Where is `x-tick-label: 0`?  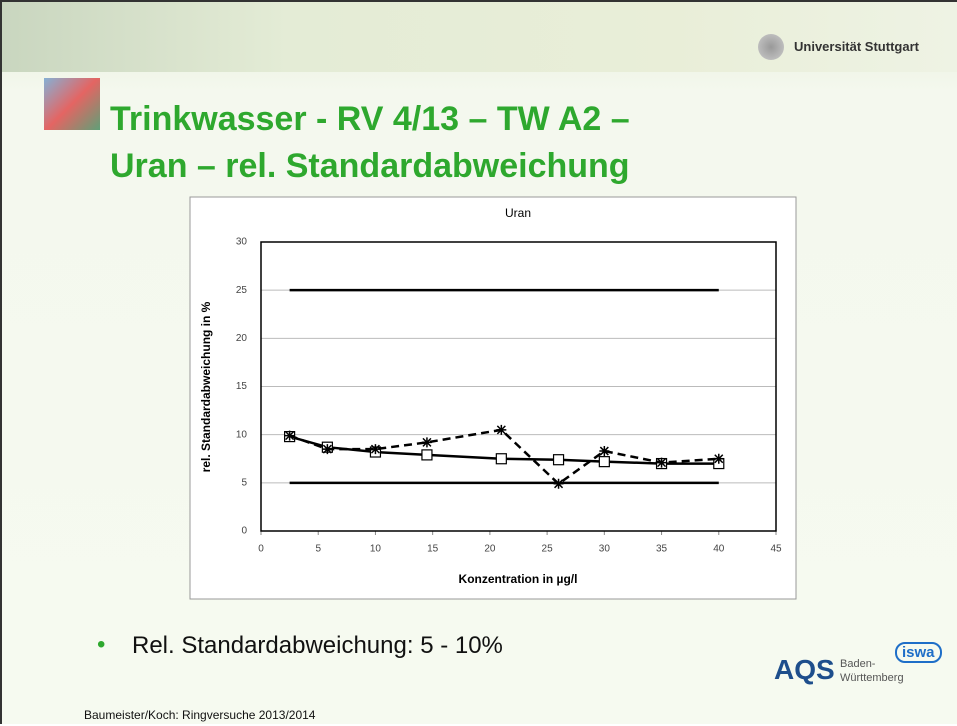
x-tick-label: 0 is located at coordinates (261, 549).